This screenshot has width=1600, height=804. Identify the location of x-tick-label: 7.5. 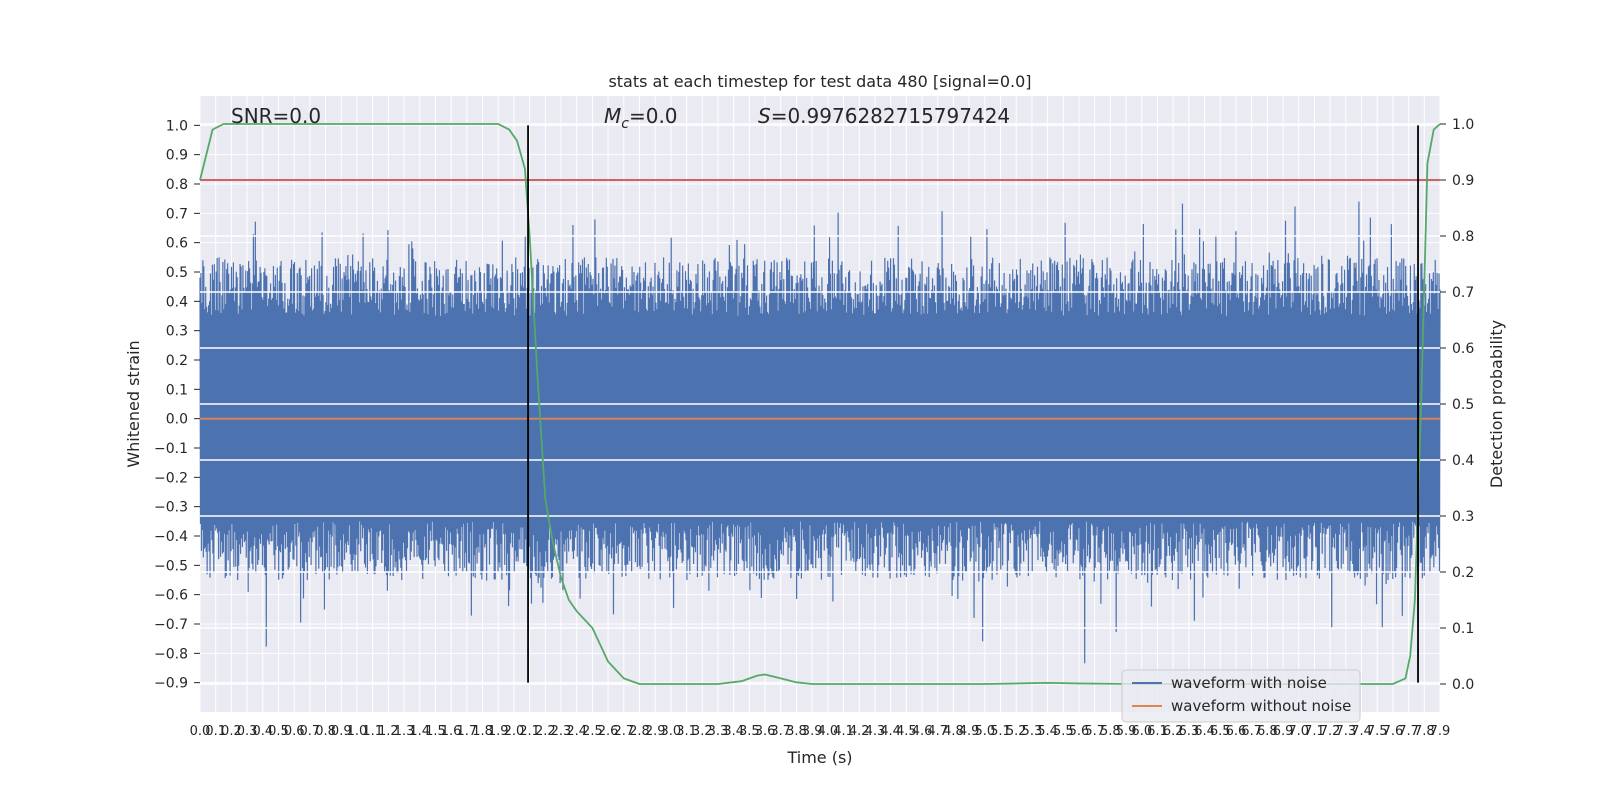
(1377, 731).